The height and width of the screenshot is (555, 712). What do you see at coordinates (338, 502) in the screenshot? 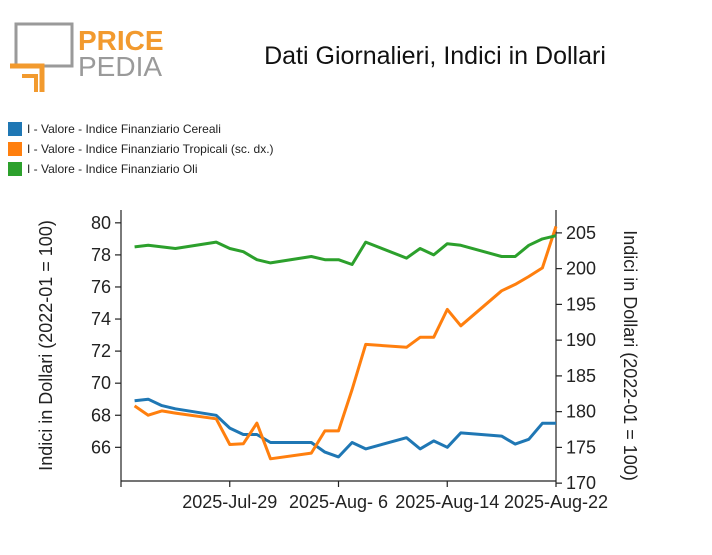
I see `x-tick-label: 2025-Aug- 6` at bounding box center [338, 502].